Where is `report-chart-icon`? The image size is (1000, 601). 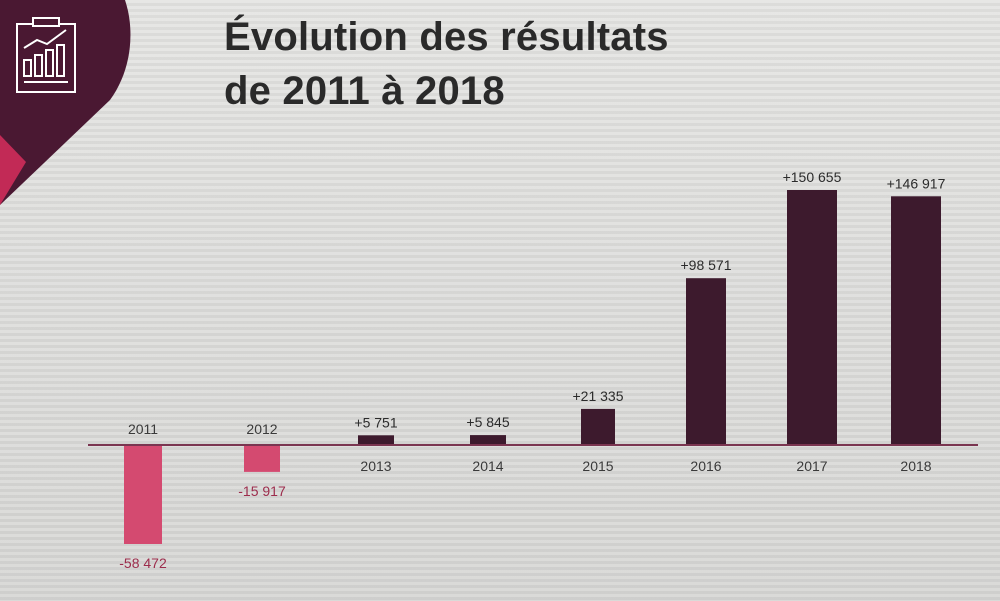
report-chart-icon is located at coordinates (46, 55).